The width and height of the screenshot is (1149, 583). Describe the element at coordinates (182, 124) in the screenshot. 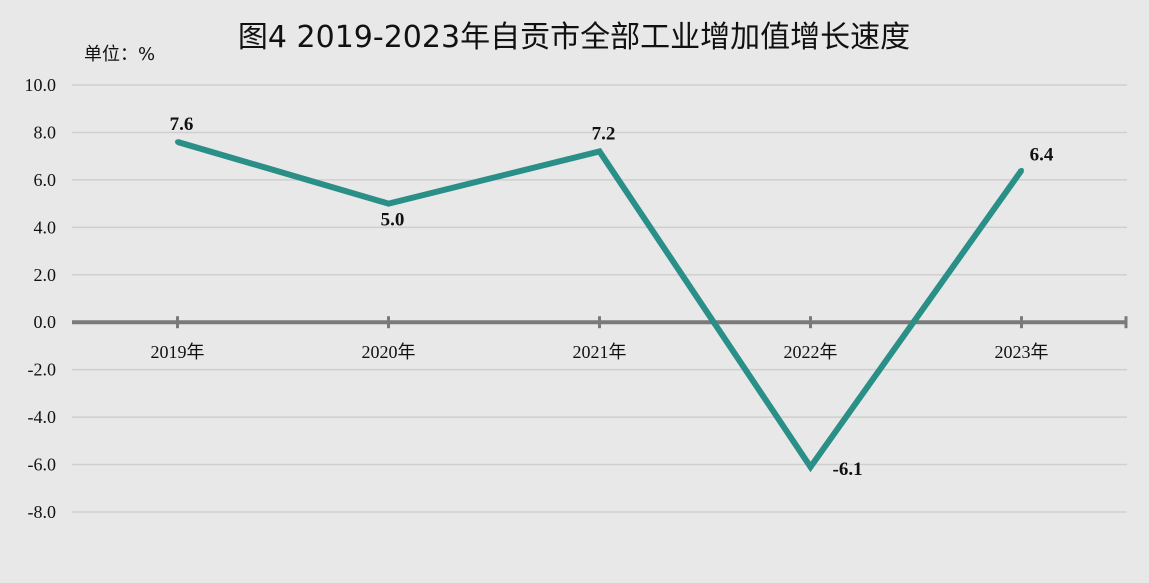

I see `data-label: 7.6` at that location.